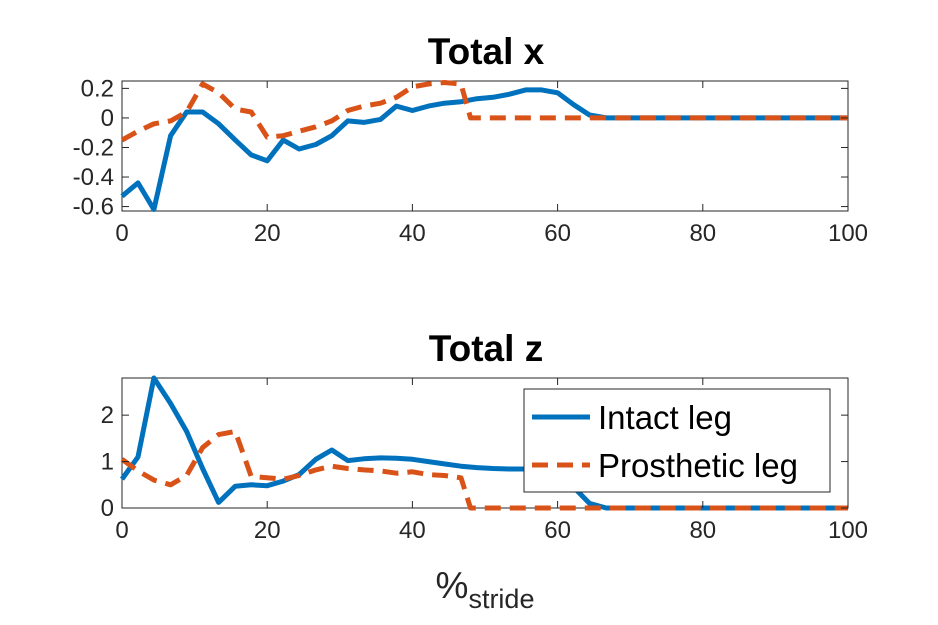 Image resolution: width=938 pixels, height=625 pixels. I want to click on y-tick-label: 2, so click(107, 415).